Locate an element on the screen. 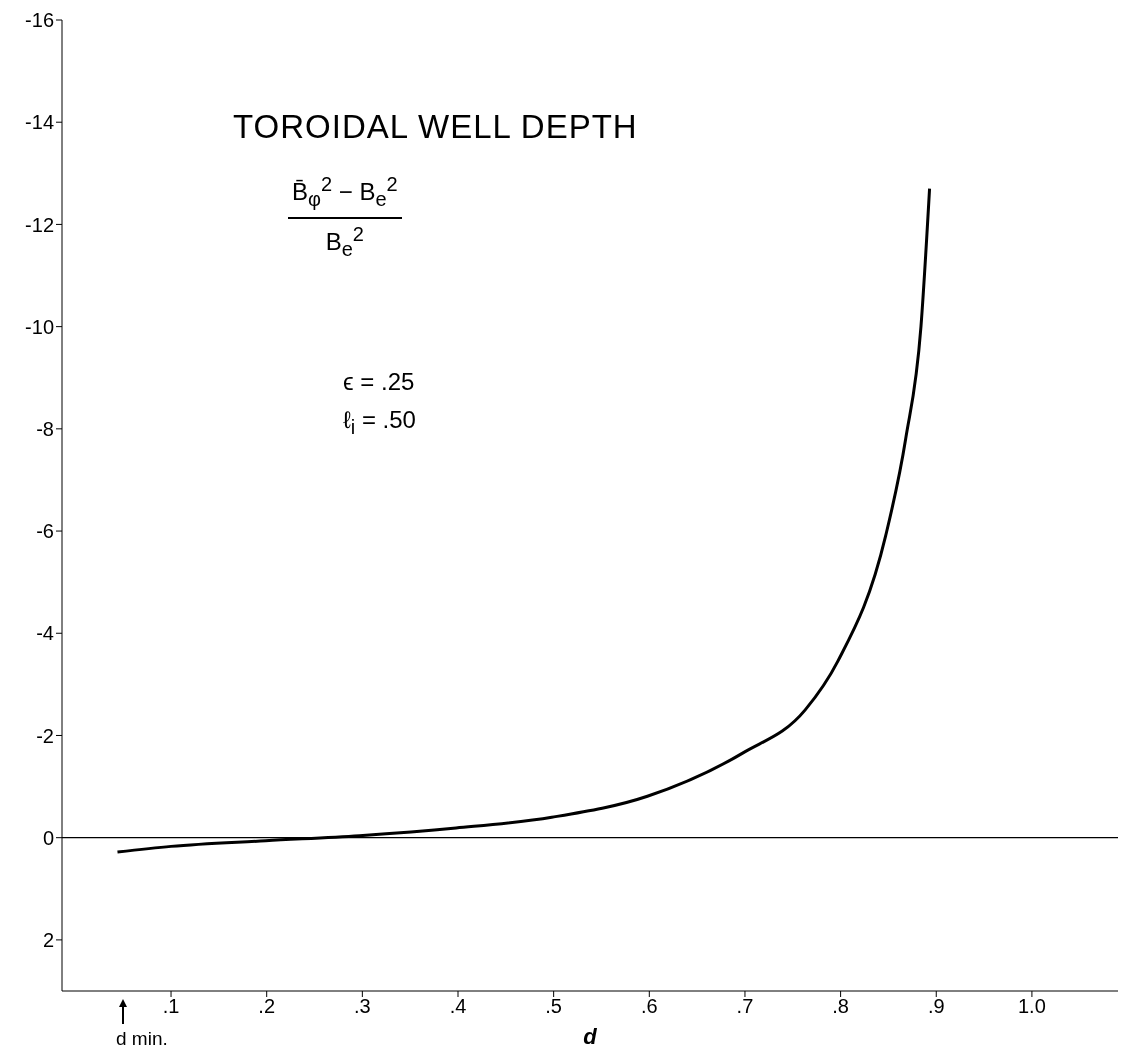 The width and height of the screenshot is (1148, 1059). y-tick-label: 0 is located at coordinates (48, 837).